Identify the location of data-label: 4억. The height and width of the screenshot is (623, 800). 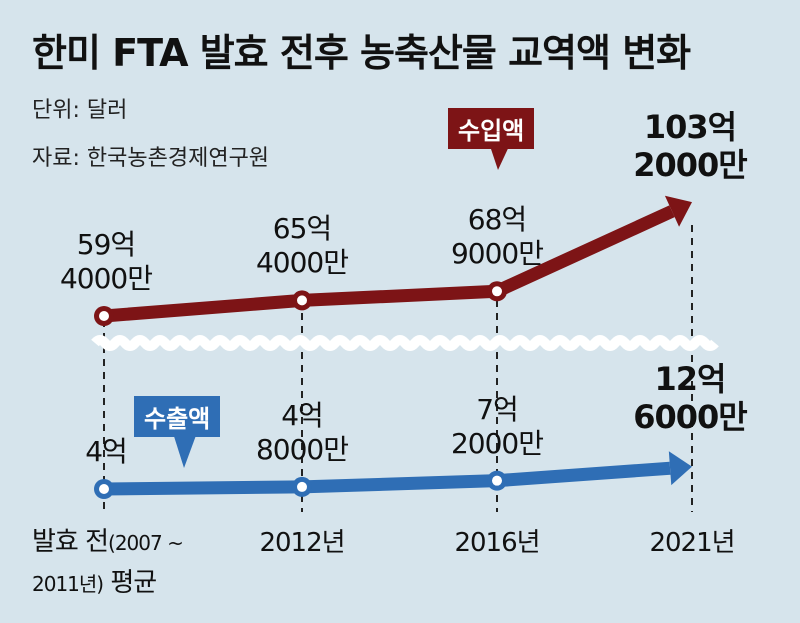
(106, 452).